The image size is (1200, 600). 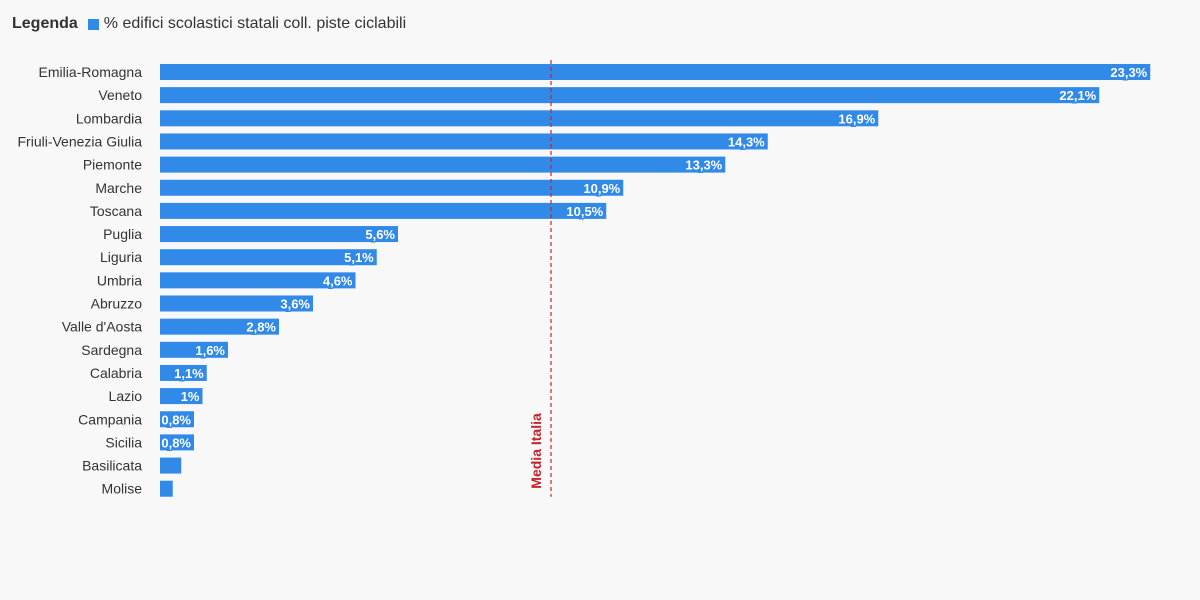 What do you see at coordinates (122, 234) in the screenshot?
I see `category-label: Puglia` at bounding box center [122, 234].